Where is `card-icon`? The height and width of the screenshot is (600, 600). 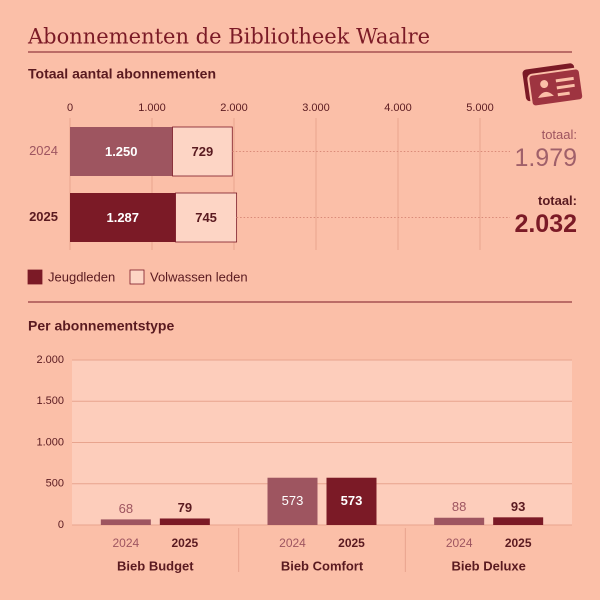 card-icon is located at coordinates (553, 85).